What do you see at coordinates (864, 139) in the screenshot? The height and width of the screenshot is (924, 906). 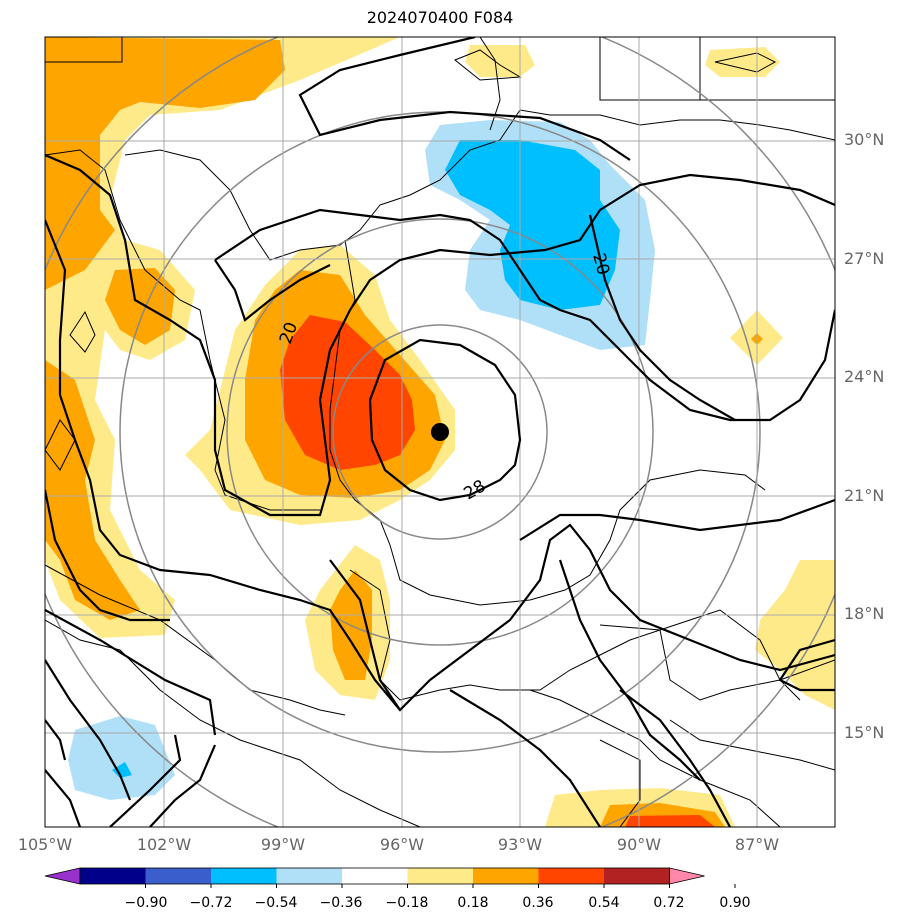 I see `lat-tick-label: 30°N` at bounding box center [864, 139].